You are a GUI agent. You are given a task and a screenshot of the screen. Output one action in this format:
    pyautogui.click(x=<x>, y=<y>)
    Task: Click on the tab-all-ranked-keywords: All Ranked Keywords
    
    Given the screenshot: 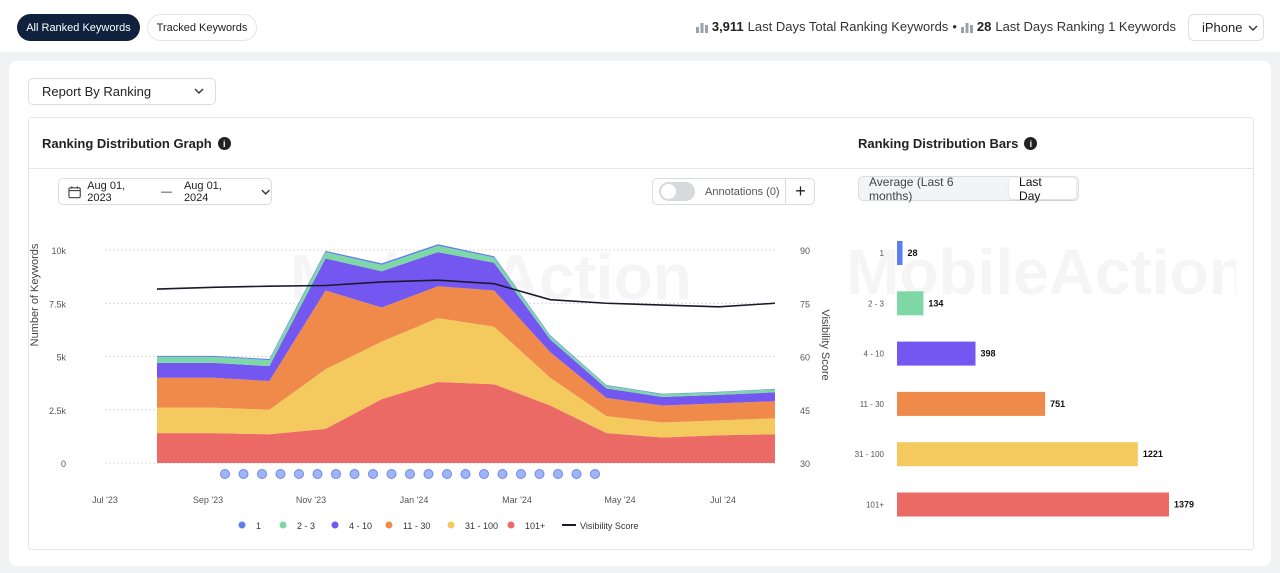 What is the action you would take?
    pyautogui.click(x=78, y=27)
    